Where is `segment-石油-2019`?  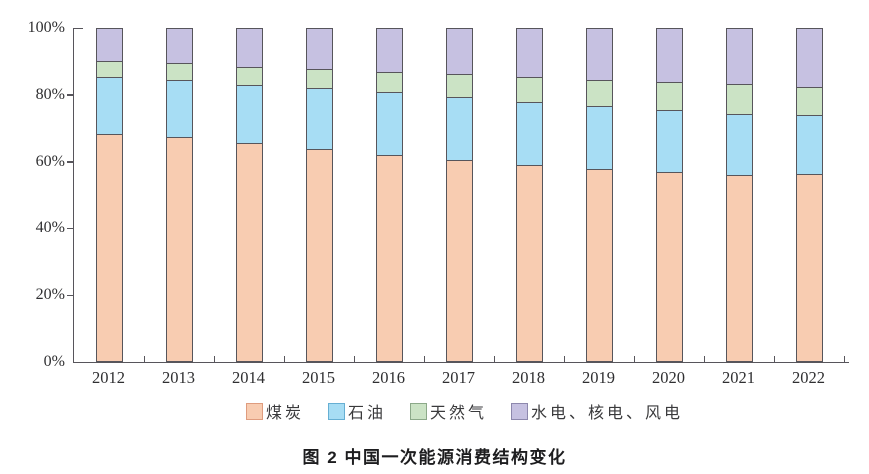
segment-石油-2019 is located at coordinates (599, 138).